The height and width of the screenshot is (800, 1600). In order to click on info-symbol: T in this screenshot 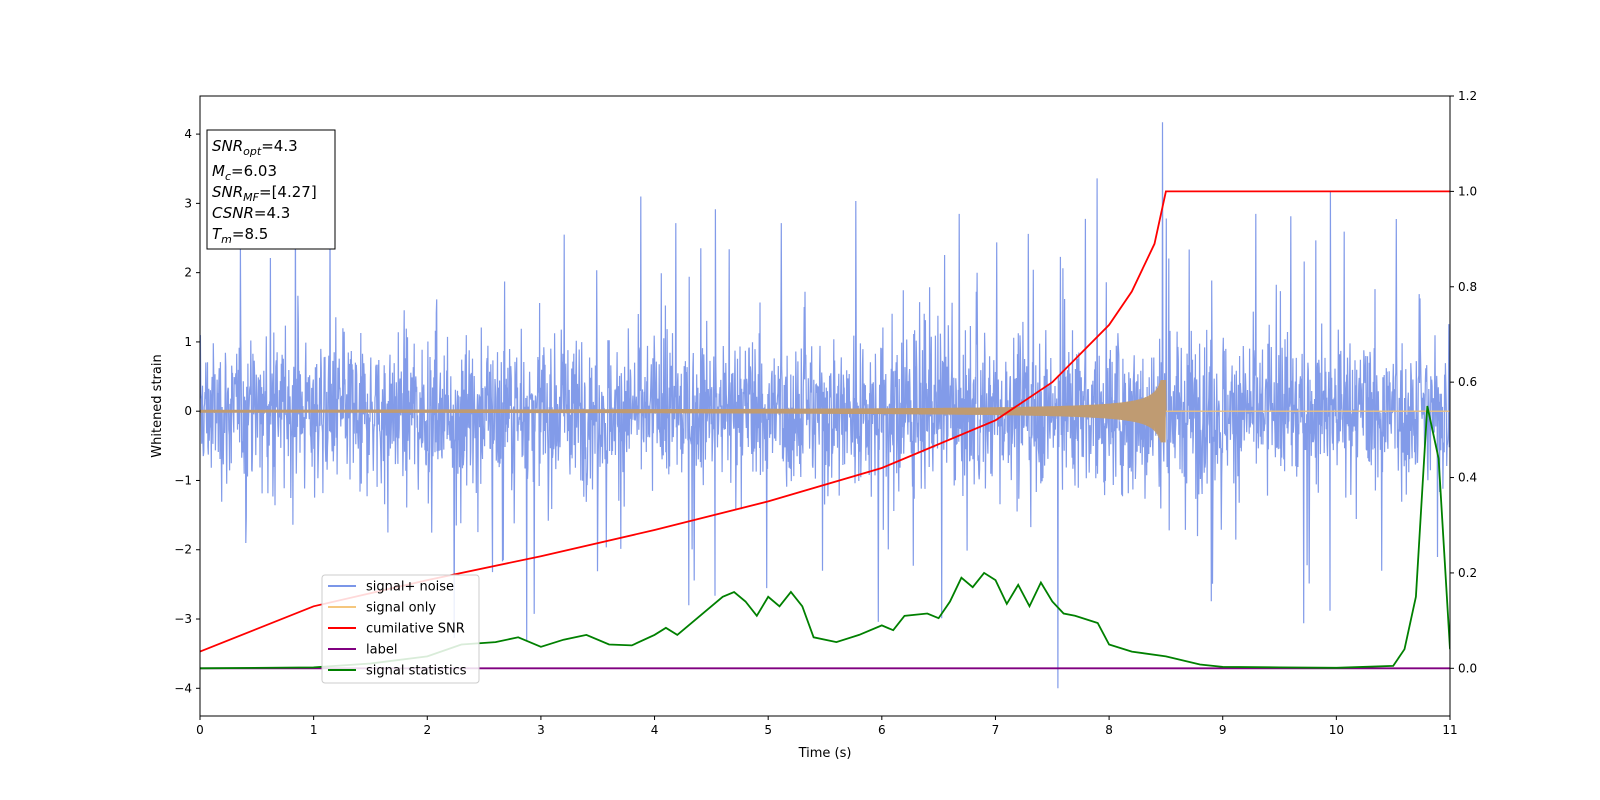, I will do `click(217, 234)`.